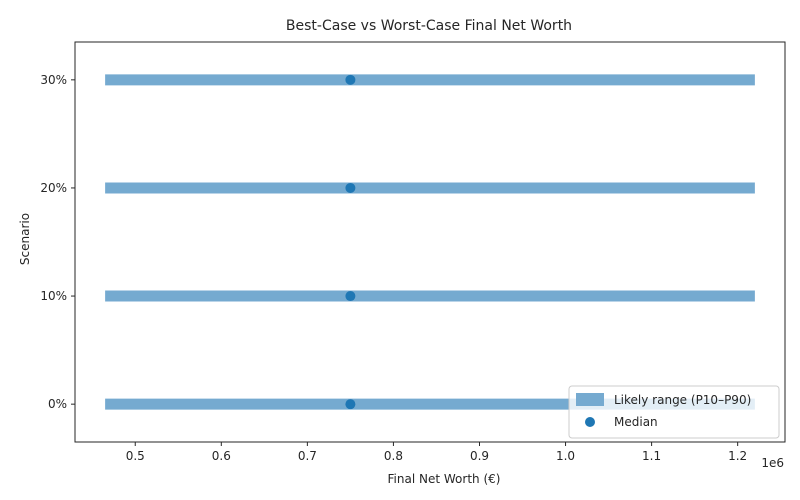 Image resolution: width=800 pixels, height=500 pixels. What do you see at coordinates (436, 452) in the screenshot?
I see `x-axis: 0.5 0.6 0.7 0.8 0.9 1.0 1.1 1.2` at bounding box center [436, 452].